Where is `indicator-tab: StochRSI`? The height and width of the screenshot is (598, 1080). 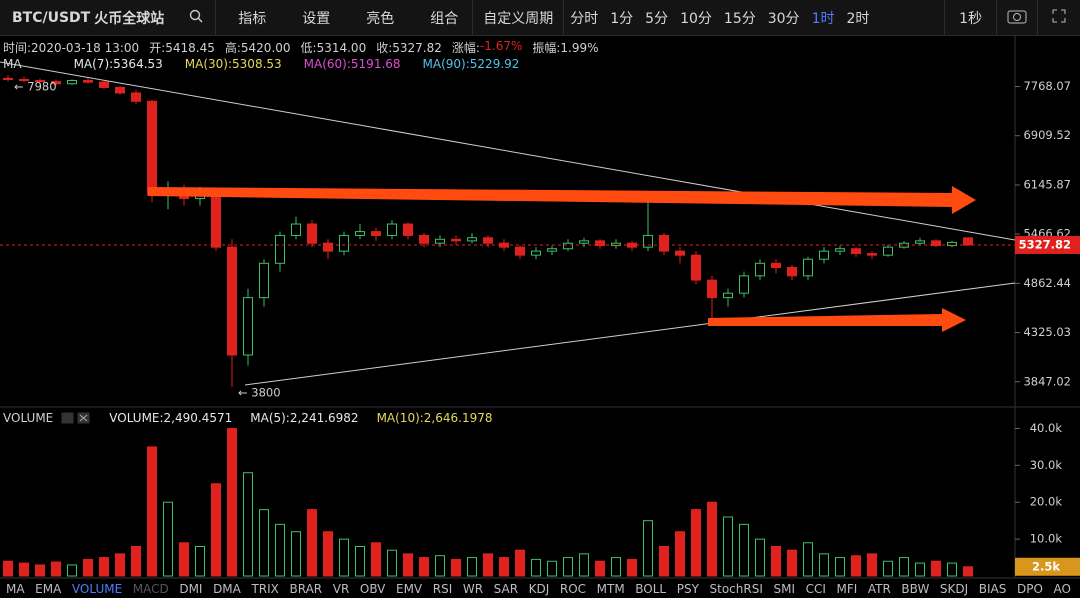
indicator-tab: StochRSI is located at coordinates (736, 589).